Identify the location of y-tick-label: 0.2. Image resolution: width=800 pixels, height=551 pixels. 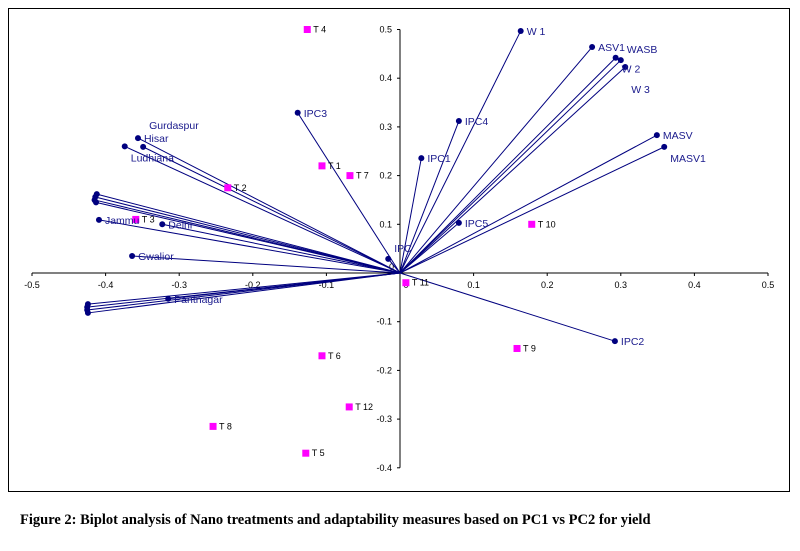
(385, 176).